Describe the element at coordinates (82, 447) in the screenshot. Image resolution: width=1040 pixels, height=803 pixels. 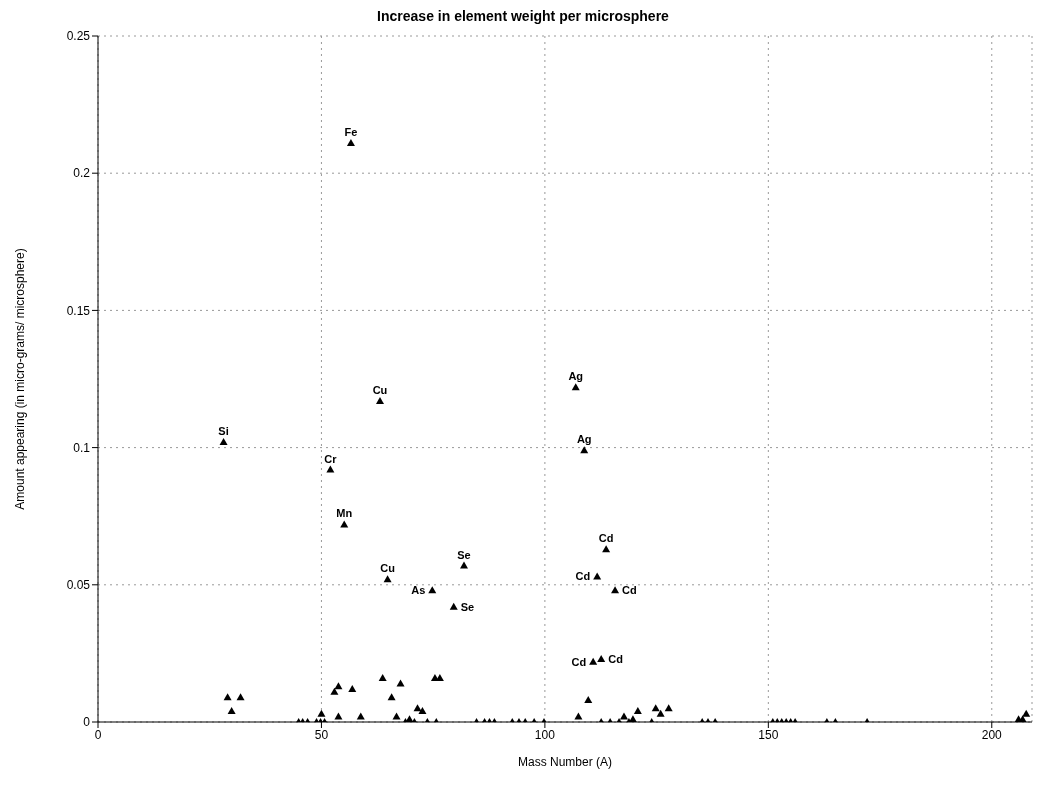
I see `y-tick-label: 0.1` at that location.